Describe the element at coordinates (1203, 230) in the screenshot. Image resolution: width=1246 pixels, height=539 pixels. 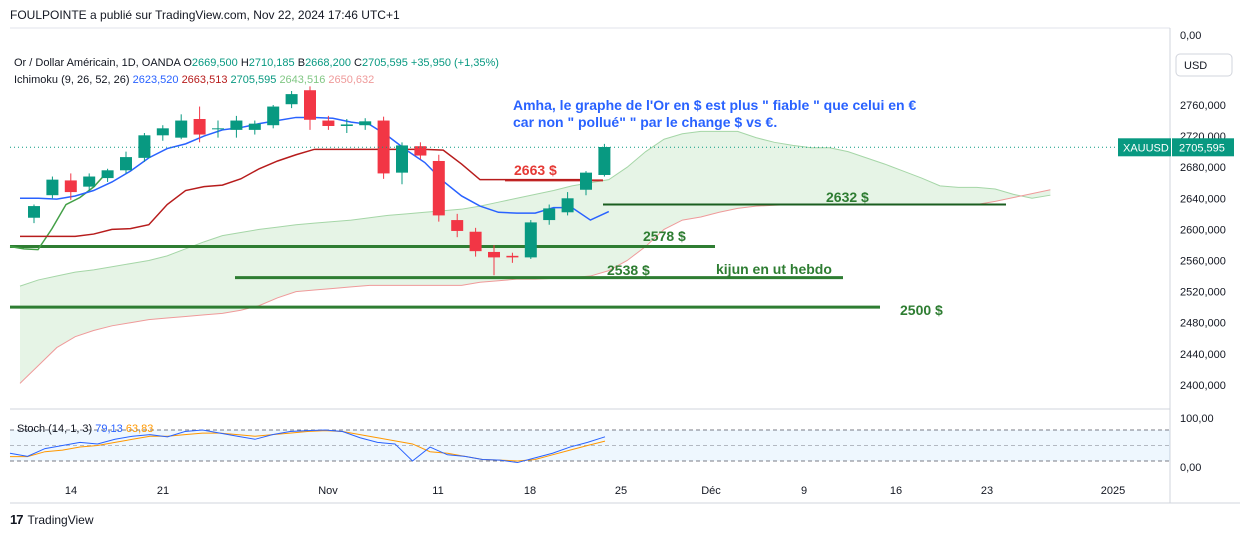
I see `price-tick-label: 2600,000` at that location.